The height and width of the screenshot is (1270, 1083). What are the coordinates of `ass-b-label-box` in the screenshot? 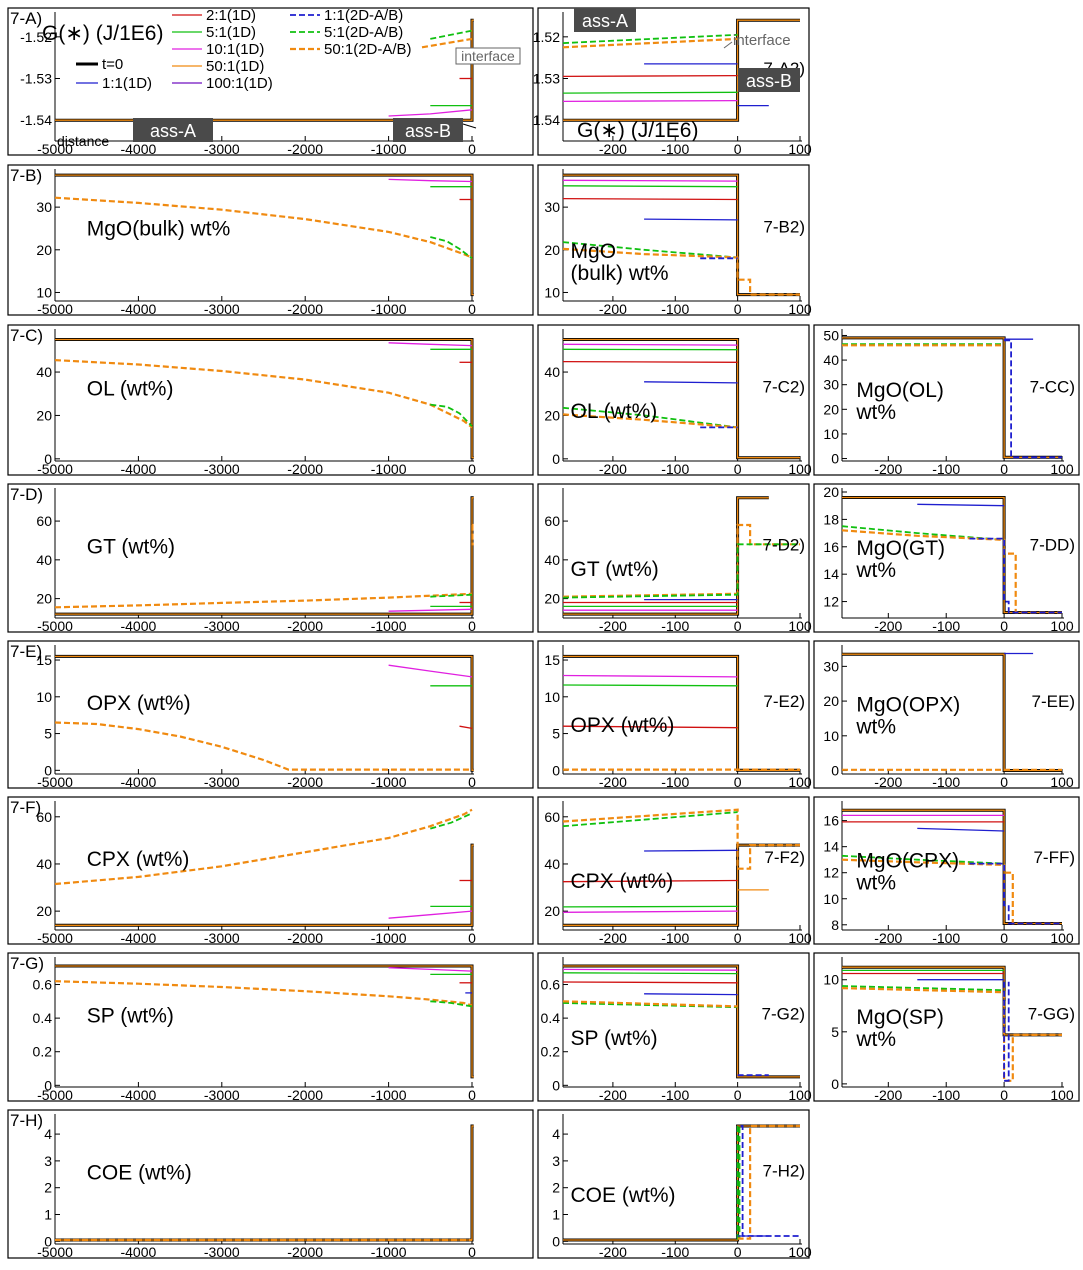 It's located at (428, 130).